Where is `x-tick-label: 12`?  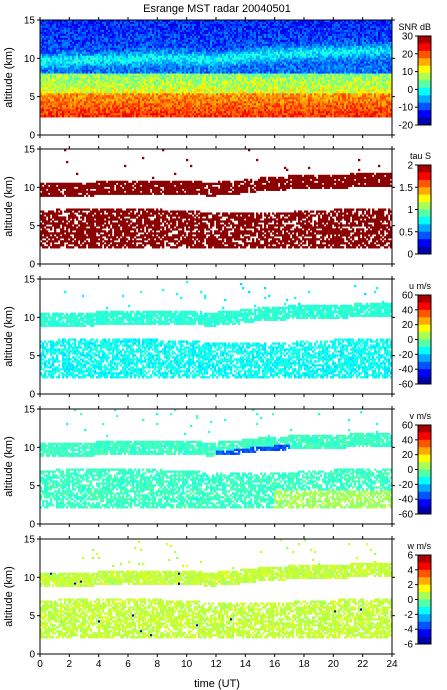 x-tick-label: 12 is located at coordinates (216, 664).